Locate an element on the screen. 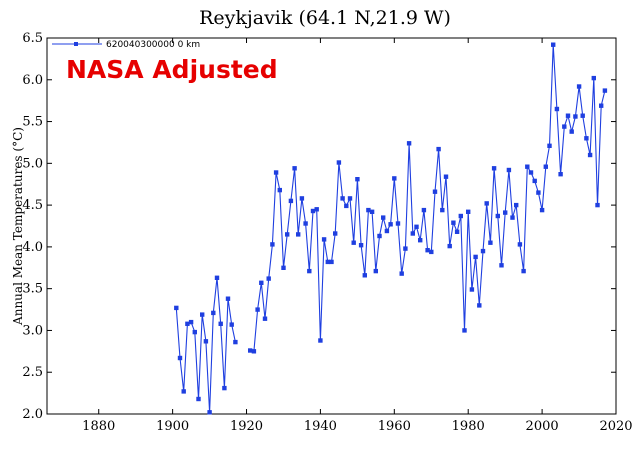  x-tick-label: 1960 is located at coordinates (394, 426).